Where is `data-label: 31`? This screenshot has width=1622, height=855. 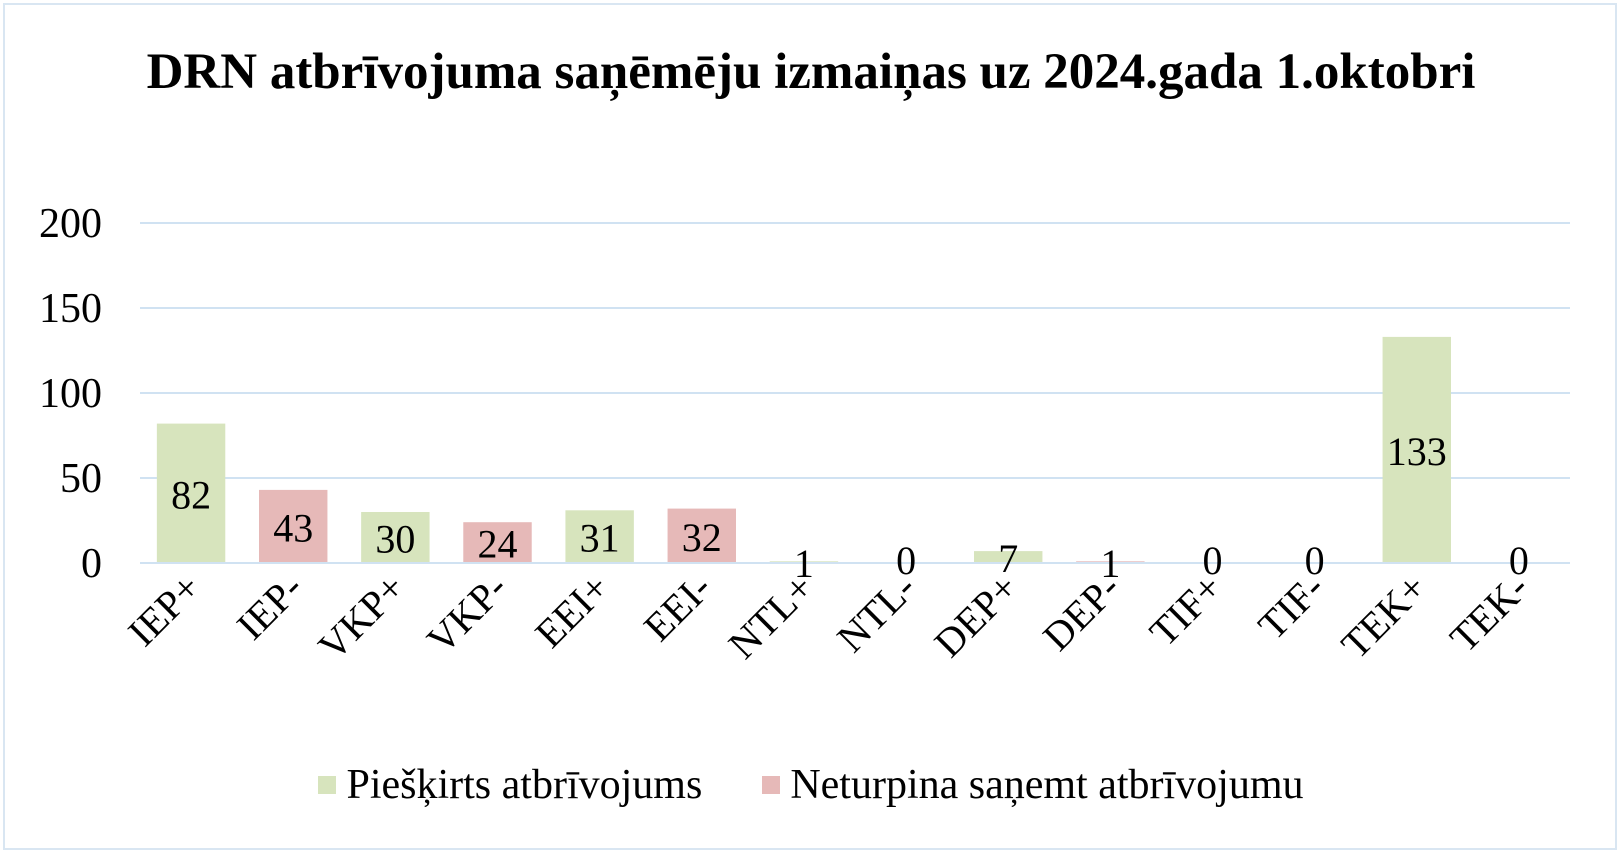
data-label: 31 is located at coordinates (600, 538).